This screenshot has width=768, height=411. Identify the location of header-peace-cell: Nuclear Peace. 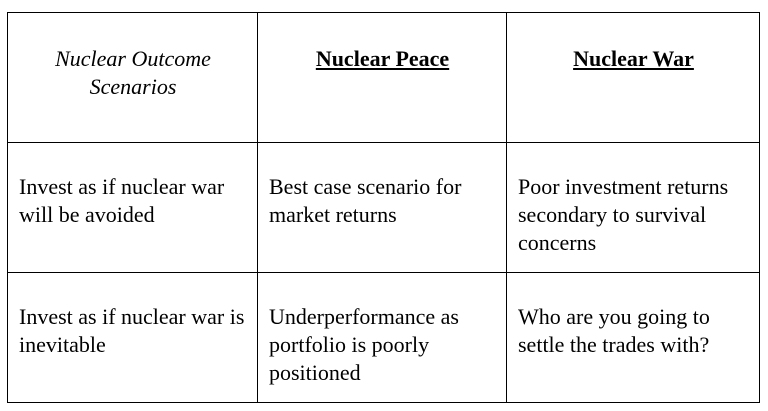
(382, 77).